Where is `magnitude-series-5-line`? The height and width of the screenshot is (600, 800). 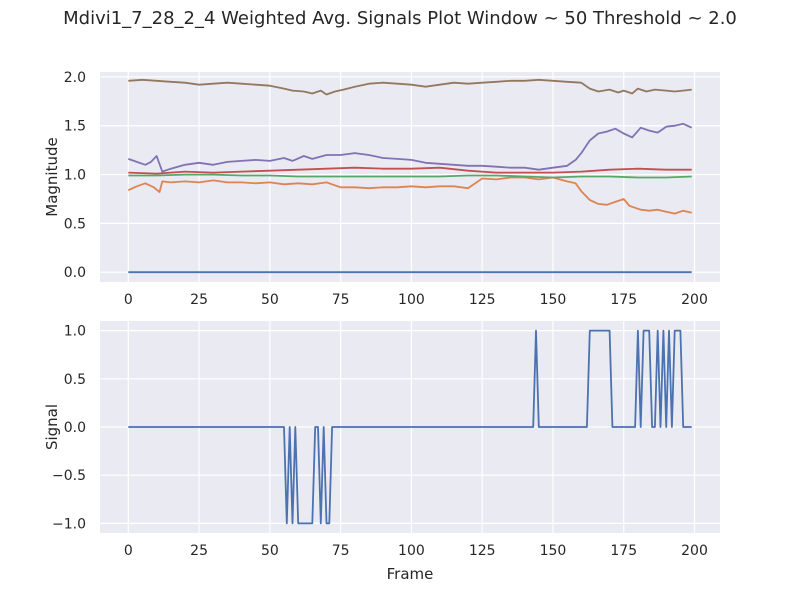 magnitude-series-5-line is located at coordinates (410, 87).